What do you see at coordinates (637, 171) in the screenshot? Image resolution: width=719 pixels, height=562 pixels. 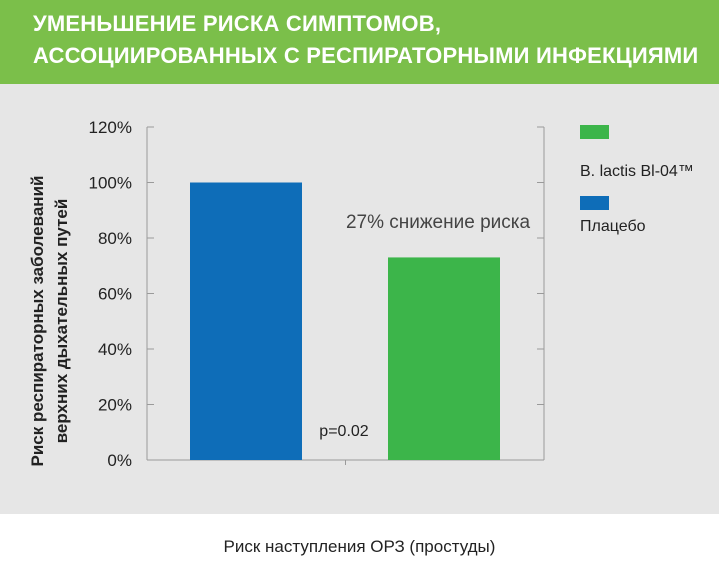 I see `legend-label-probiotic: B. lactis Bl-04™` at bounding box center [637, 171].